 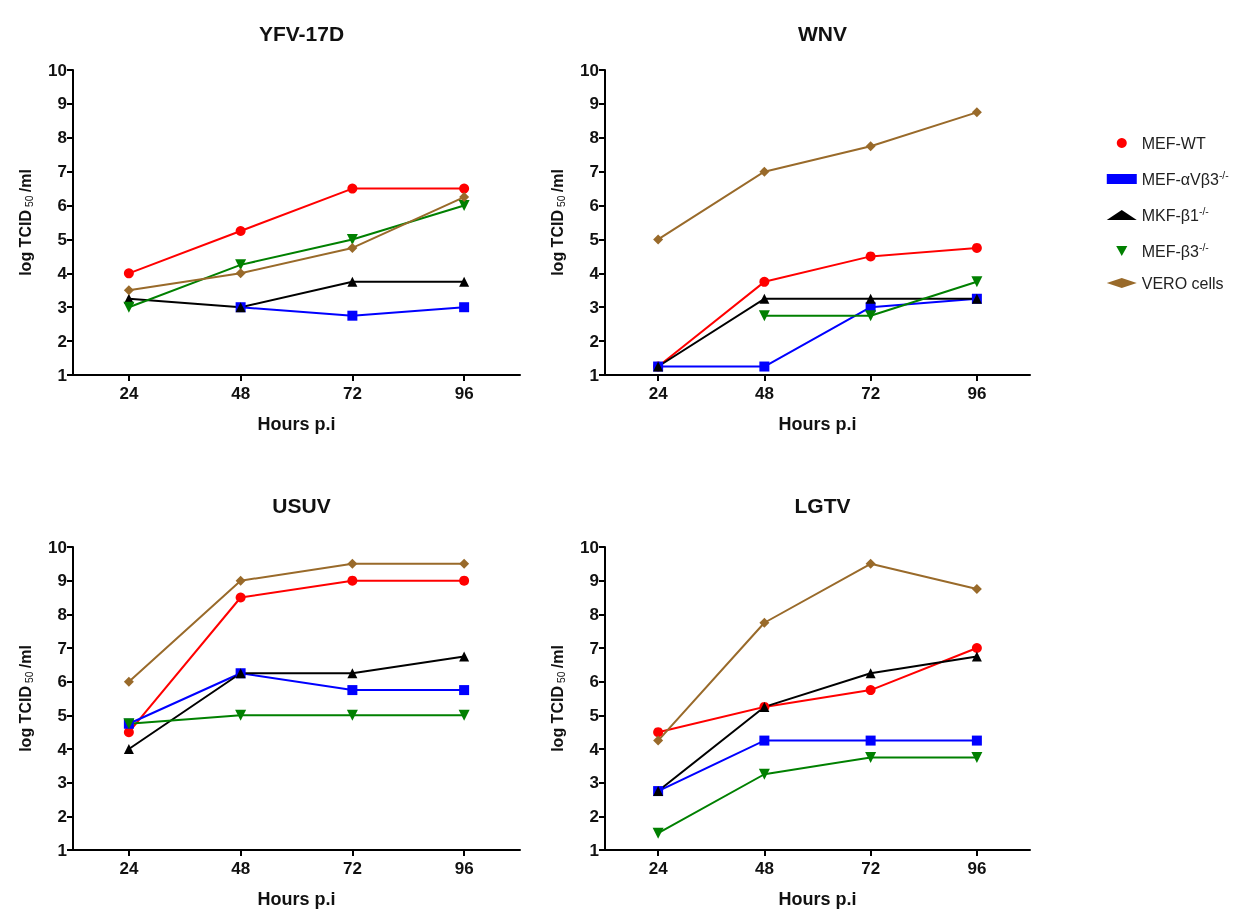 What do you see at coordinates (1185, 178) in the screenshot?
I see `legend-label: MEF-αVβ3-/-` at bounding box center [1185, 178].